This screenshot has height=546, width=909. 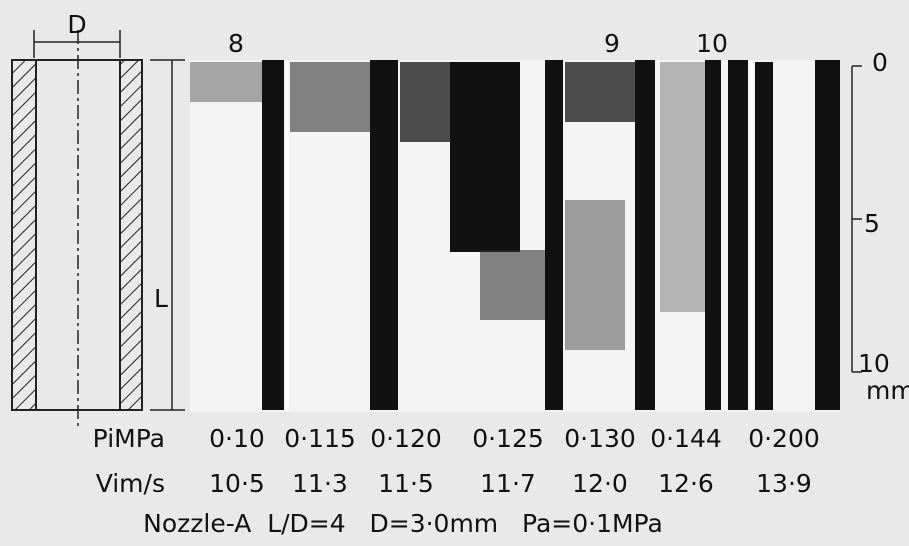 I want to click on row-value: 13·9, so click(x=784, y=483).